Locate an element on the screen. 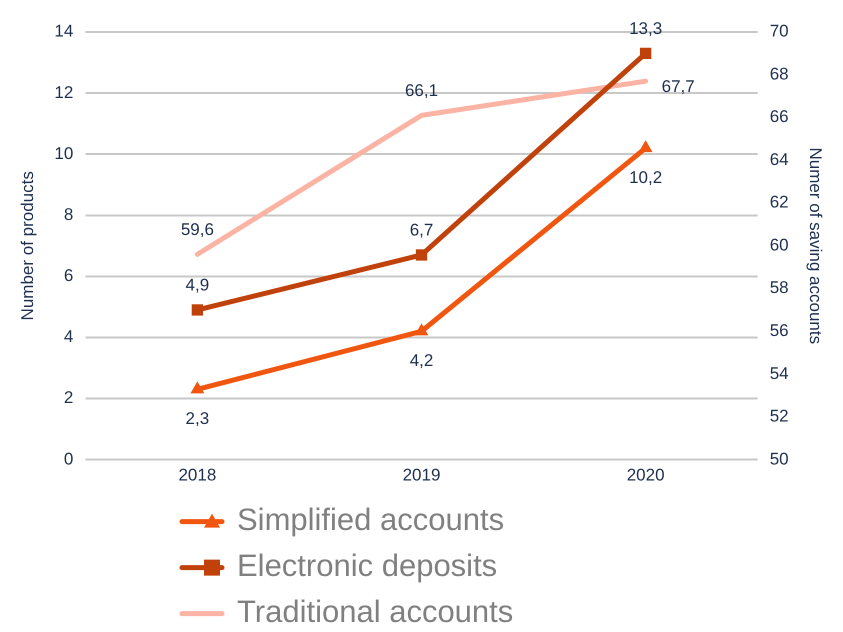  y-tick-label: 4 is located at coordinates (69, 336).